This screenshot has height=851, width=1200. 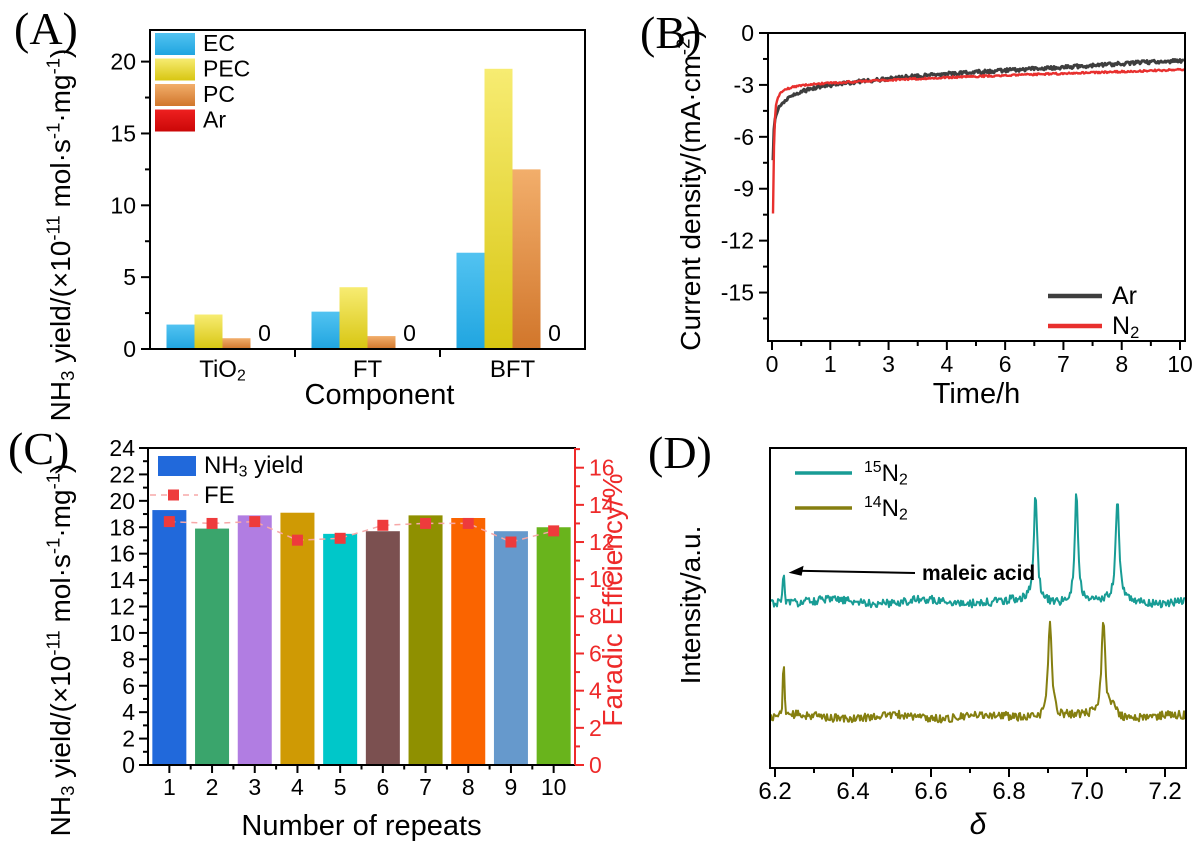 I want to click on x-tick-label: 6.4, so click(x=852, y=791).